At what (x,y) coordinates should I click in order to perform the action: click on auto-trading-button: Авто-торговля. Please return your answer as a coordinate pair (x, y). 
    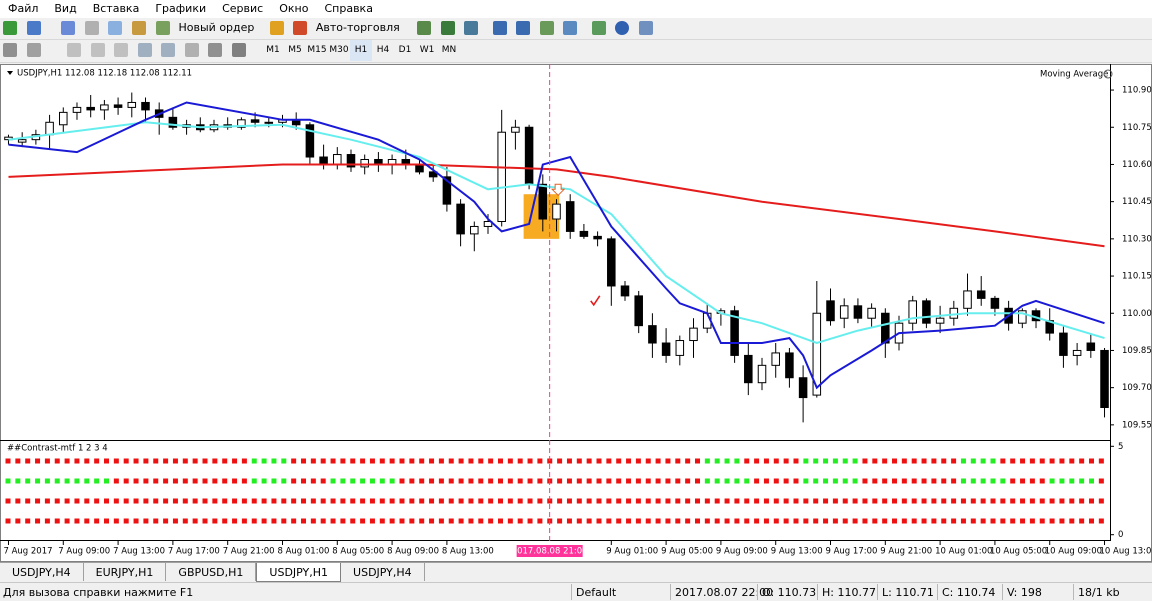
    Looking at the image, I should click on (357, 27).